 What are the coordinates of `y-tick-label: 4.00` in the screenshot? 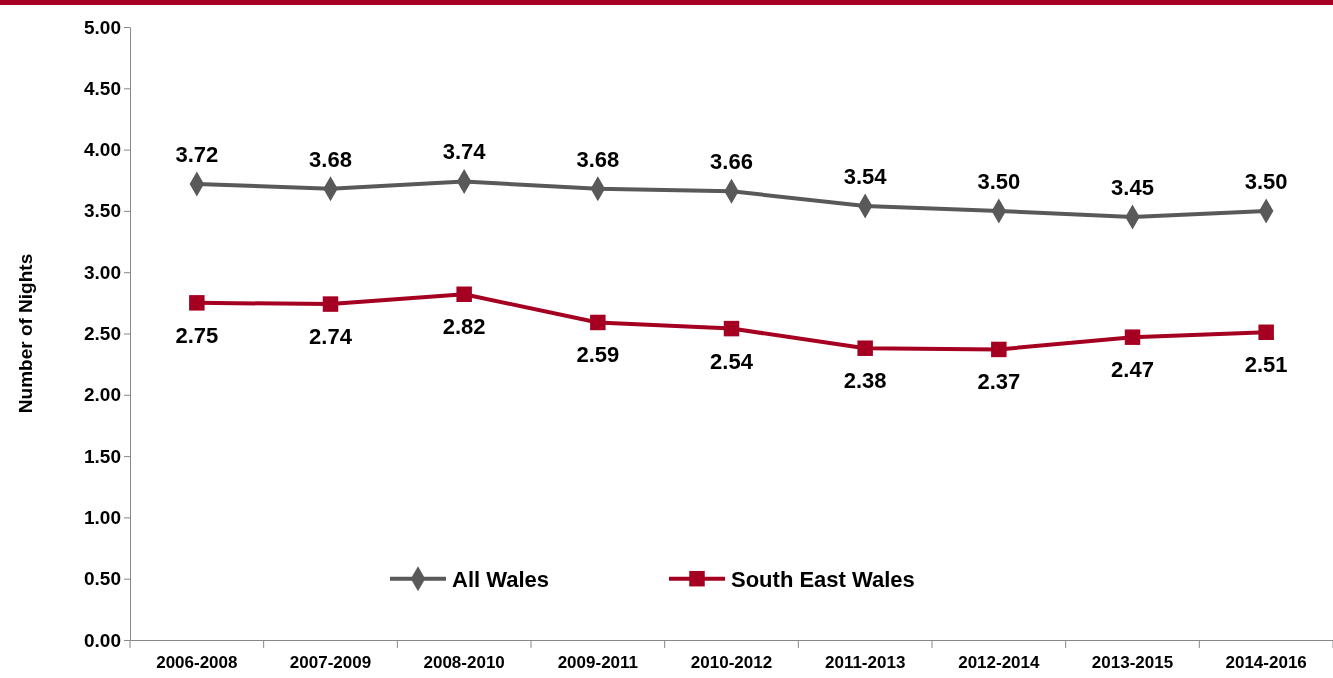 It's located at (102, 150).